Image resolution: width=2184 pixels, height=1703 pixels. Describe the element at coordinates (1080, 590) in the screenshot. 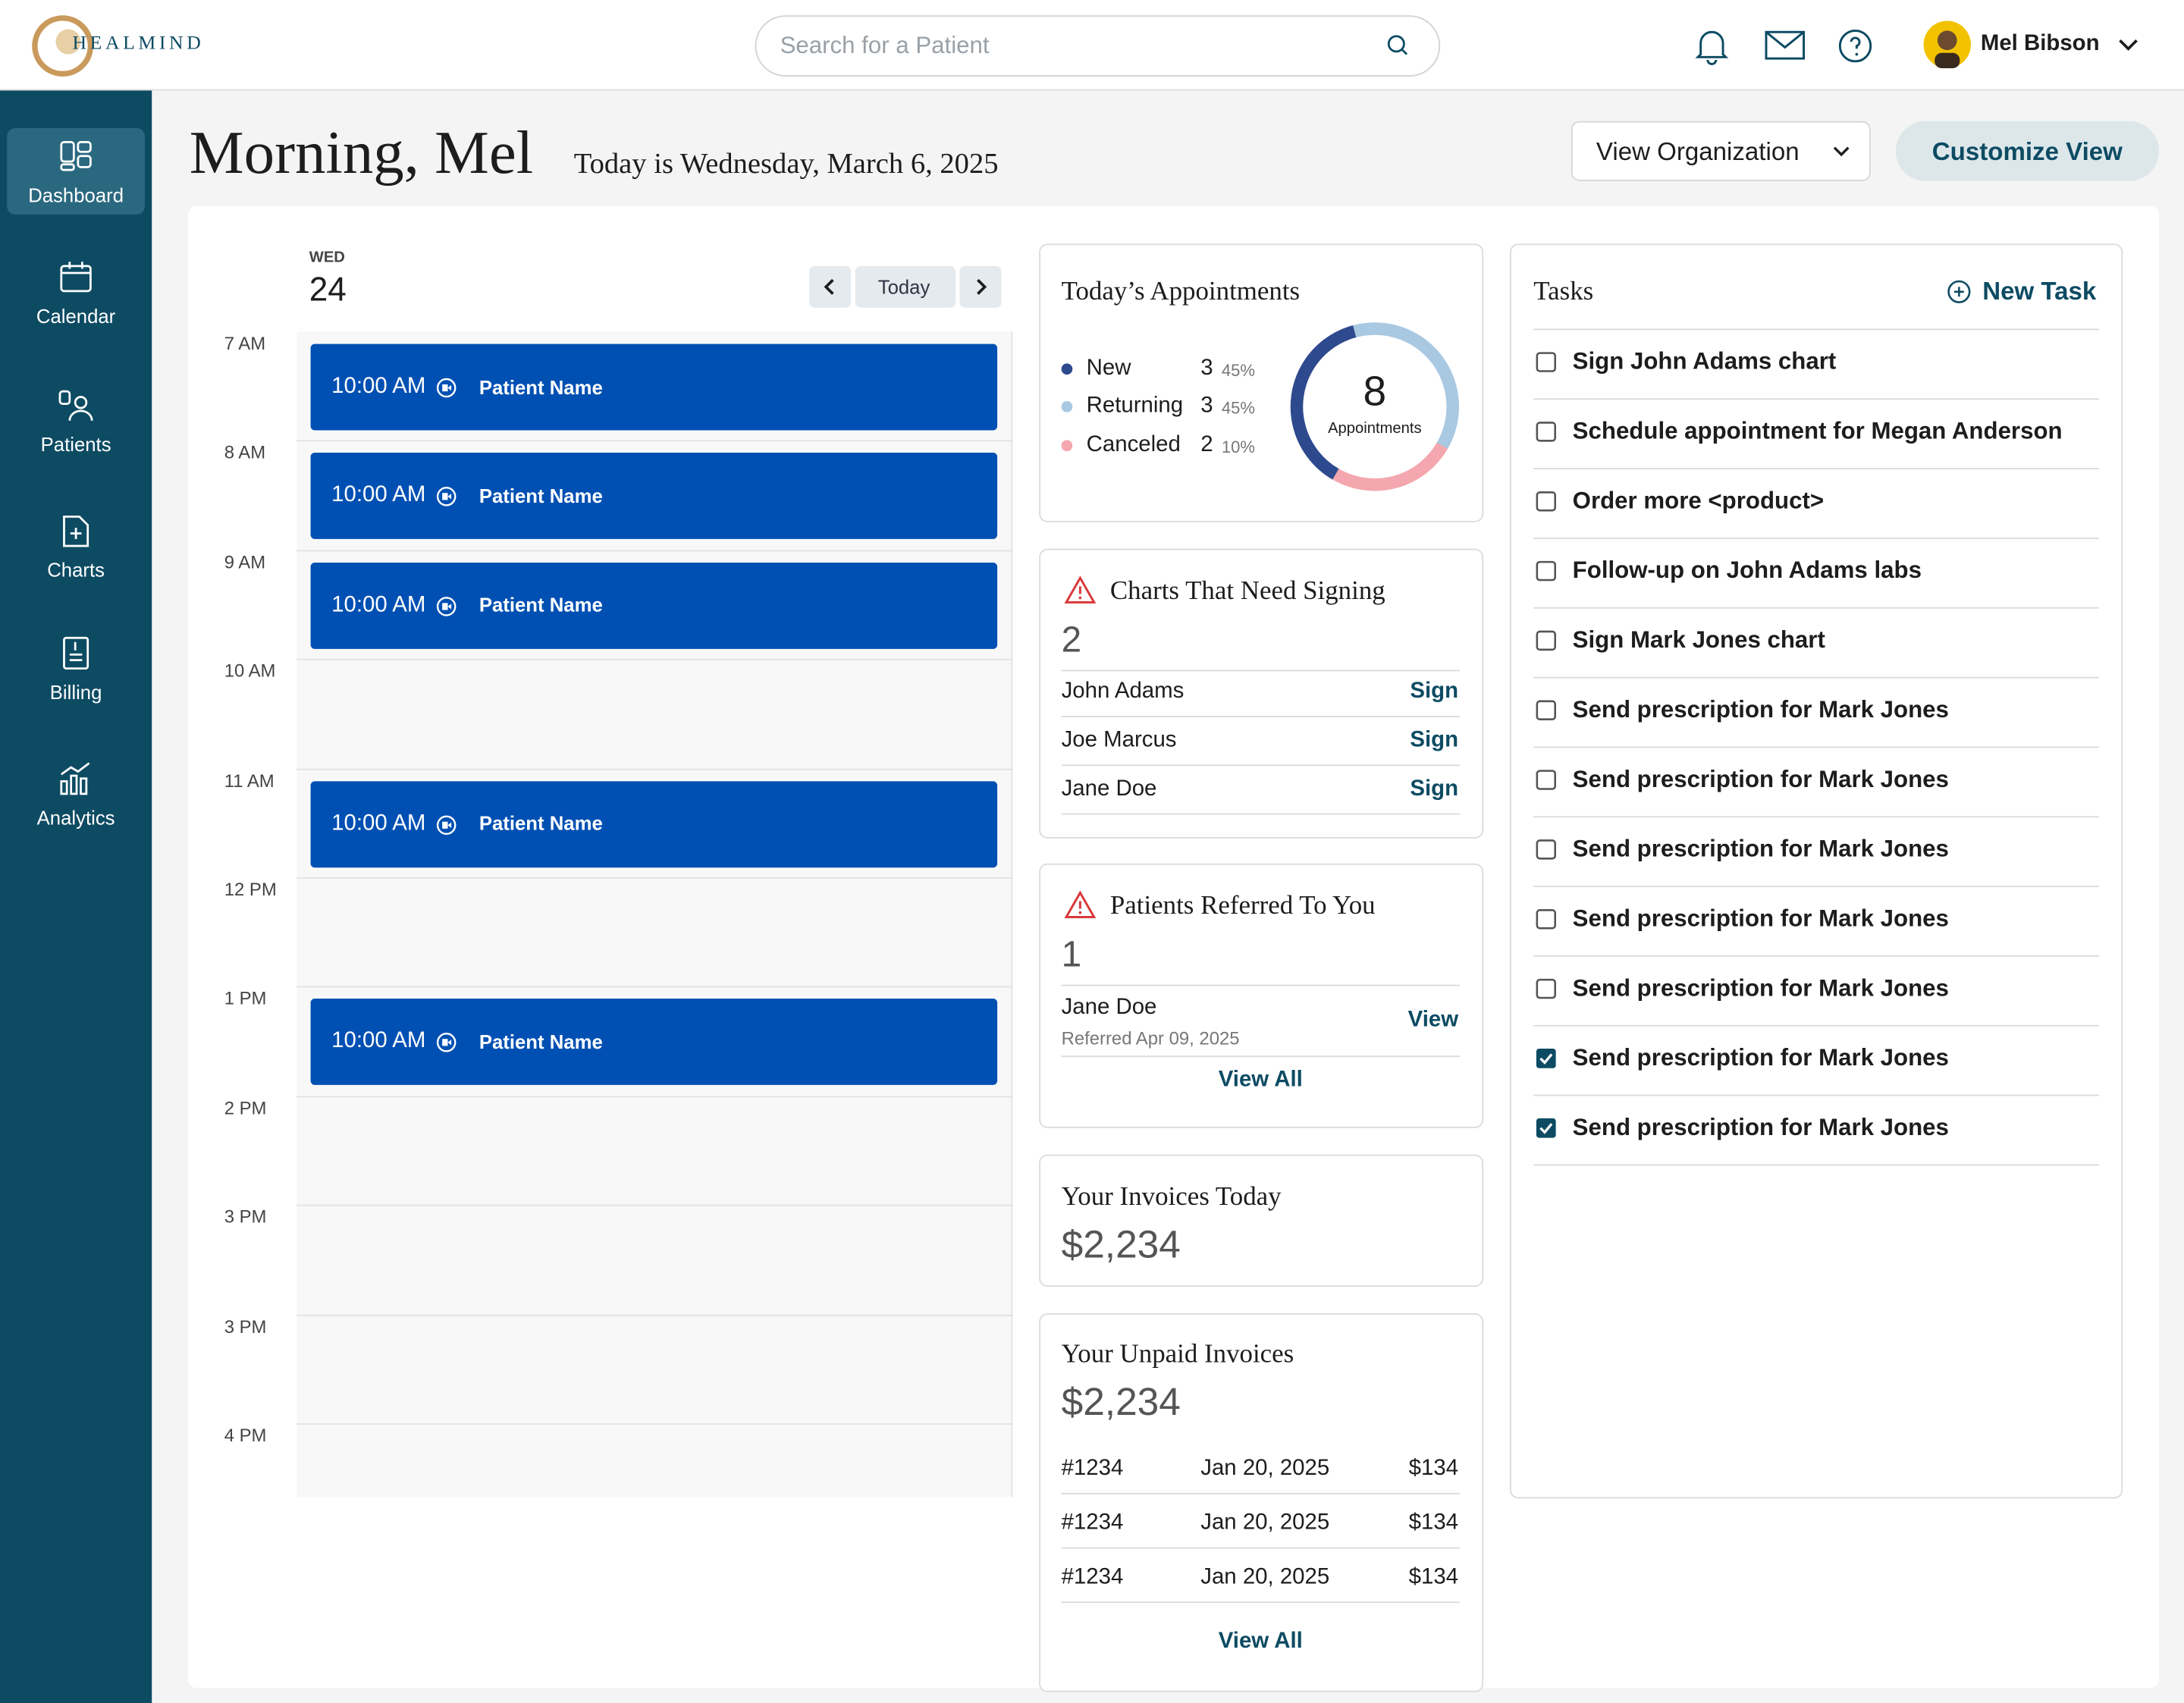

I see `warning-icon` at that location.